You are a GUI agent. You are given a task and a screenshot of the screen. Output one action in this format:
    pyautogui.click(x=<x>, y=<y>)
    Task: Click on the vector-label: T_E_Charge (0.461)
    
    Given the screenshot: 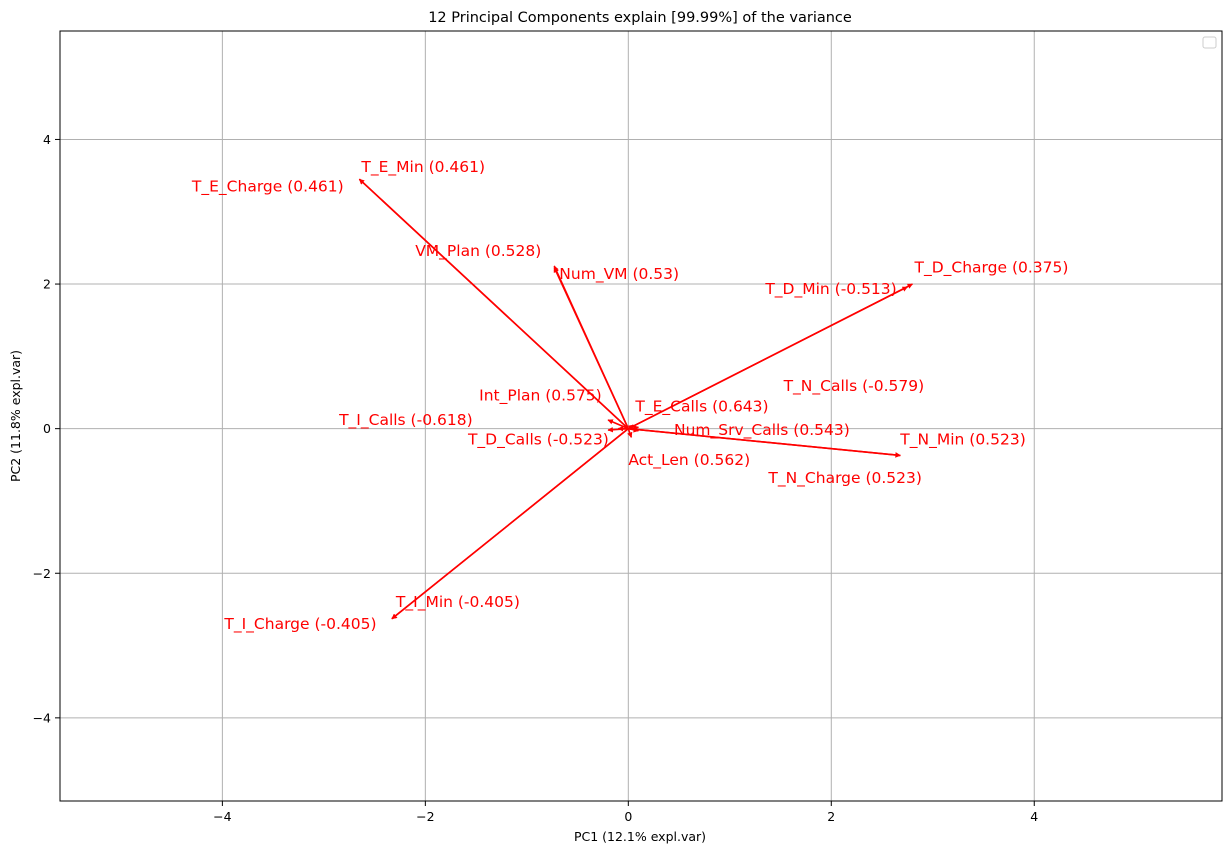 What is the action you would take?
    pyautogui.click(x=267, y=187)
    